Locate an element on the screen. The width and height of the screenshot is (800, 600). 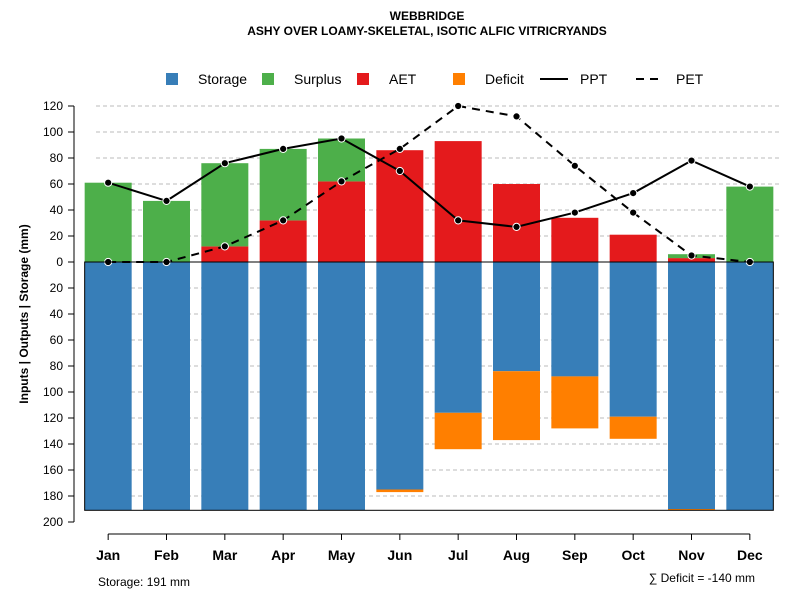
y-tick-label: 140 is located at coordinates (53, 444).